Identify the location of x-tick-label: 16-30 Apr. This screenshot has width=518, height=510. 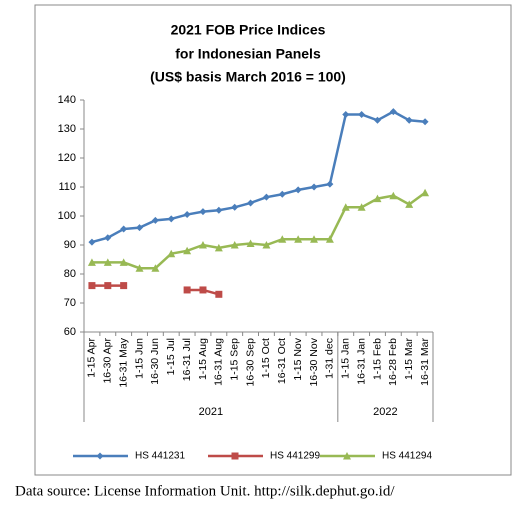
(108, 361).